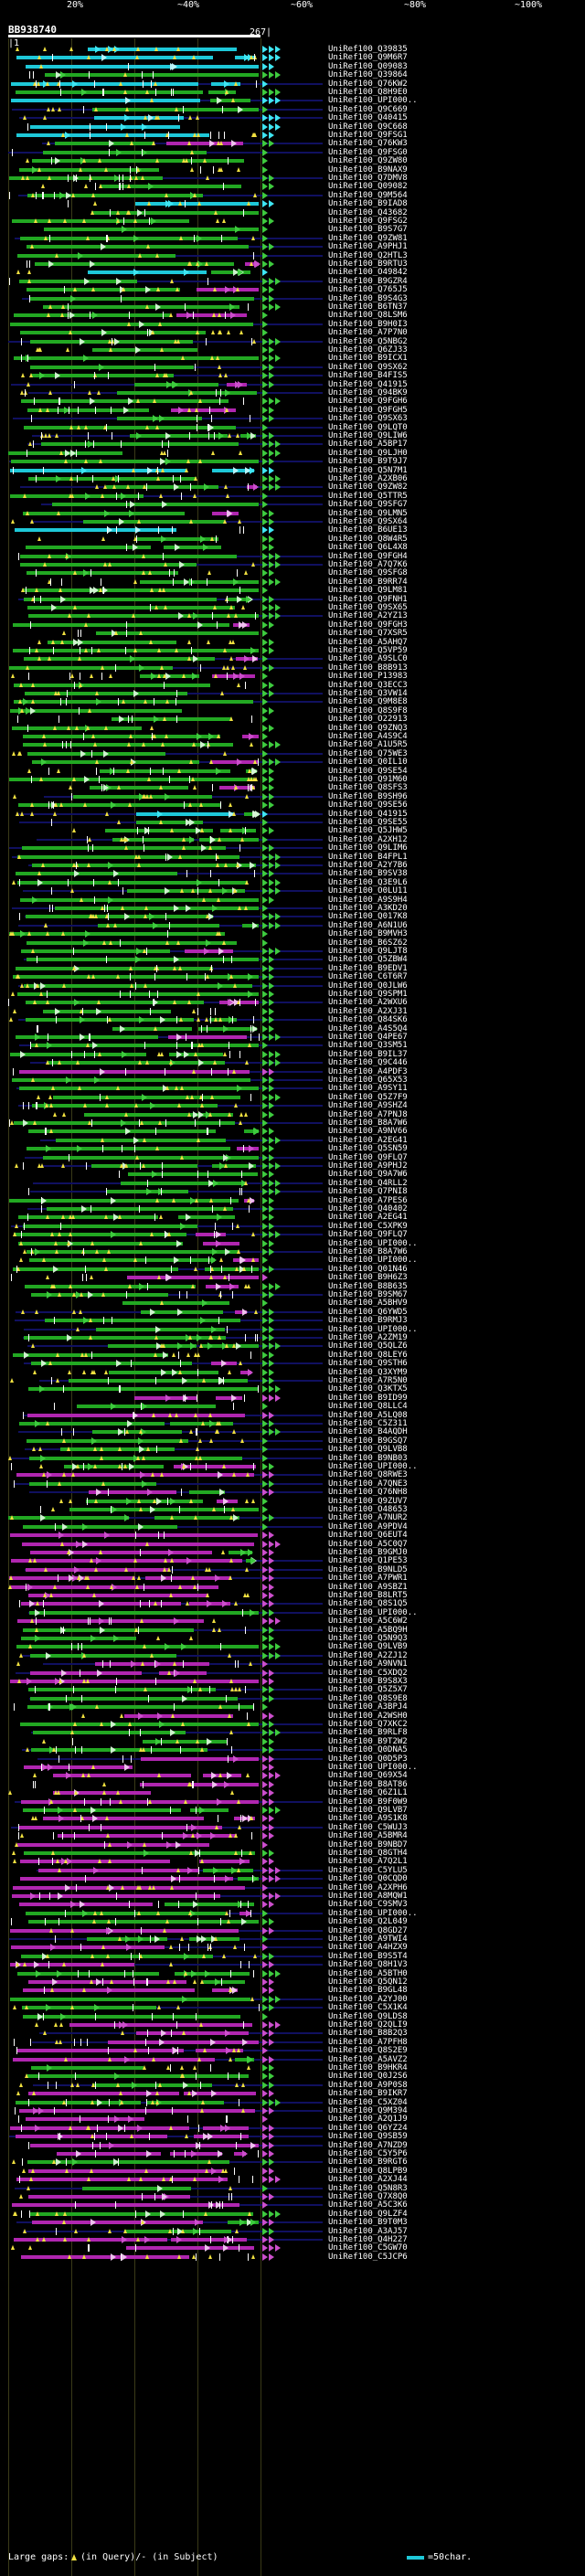 This screenshot has width=585, height=2576. I want to click on hit-id-label: UniRef100_B9IAD8, so click(368, 204).